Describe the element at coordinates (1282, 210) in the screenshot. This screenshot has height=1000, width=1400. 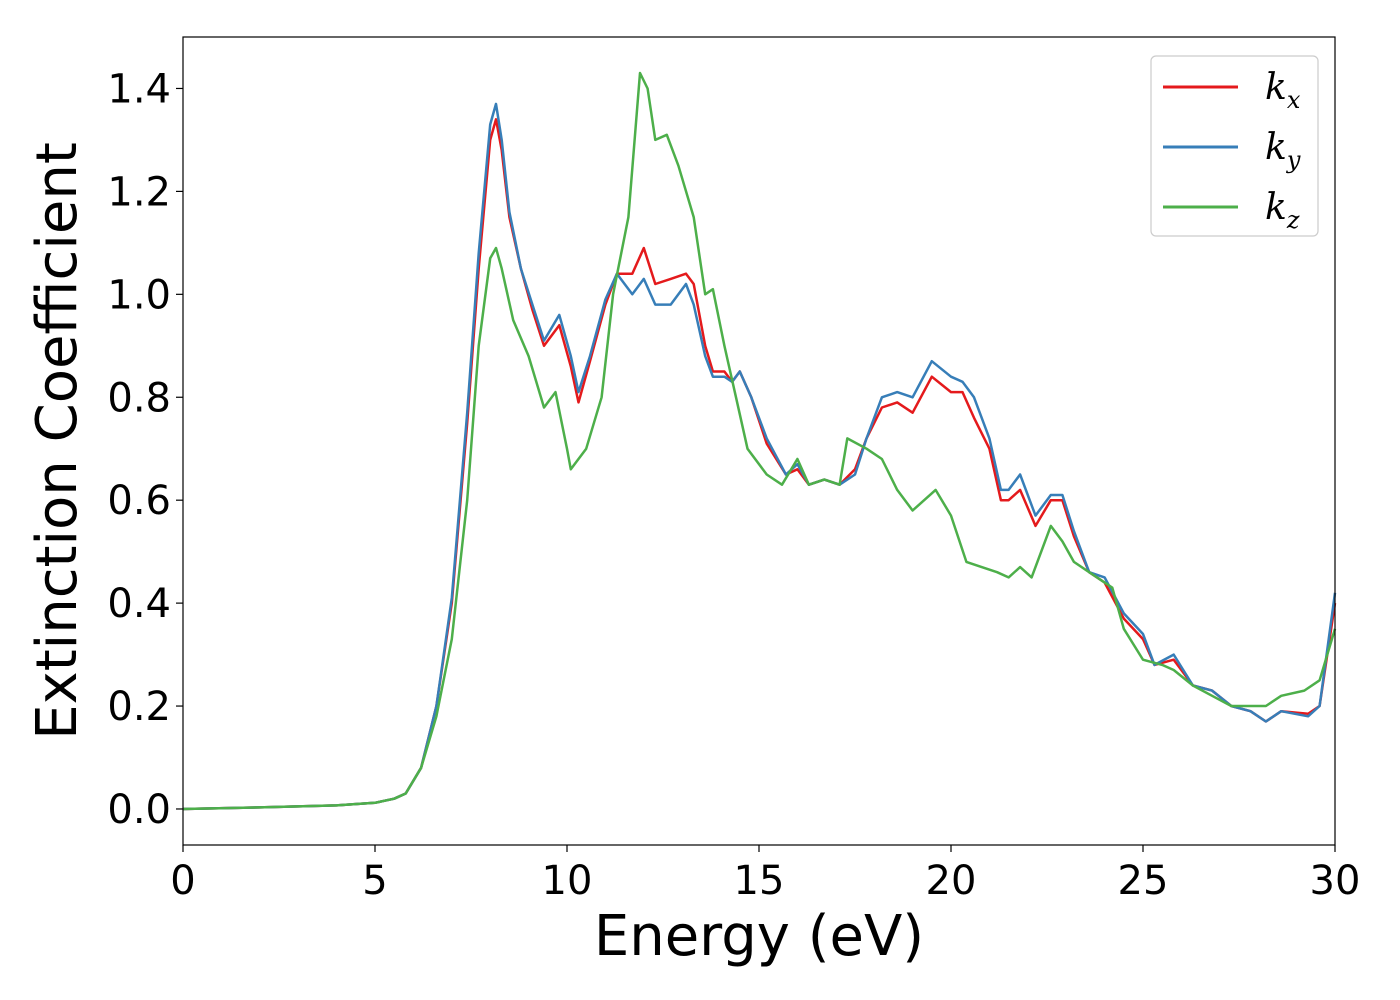
I see `legend-label-kz: kz` at that location.